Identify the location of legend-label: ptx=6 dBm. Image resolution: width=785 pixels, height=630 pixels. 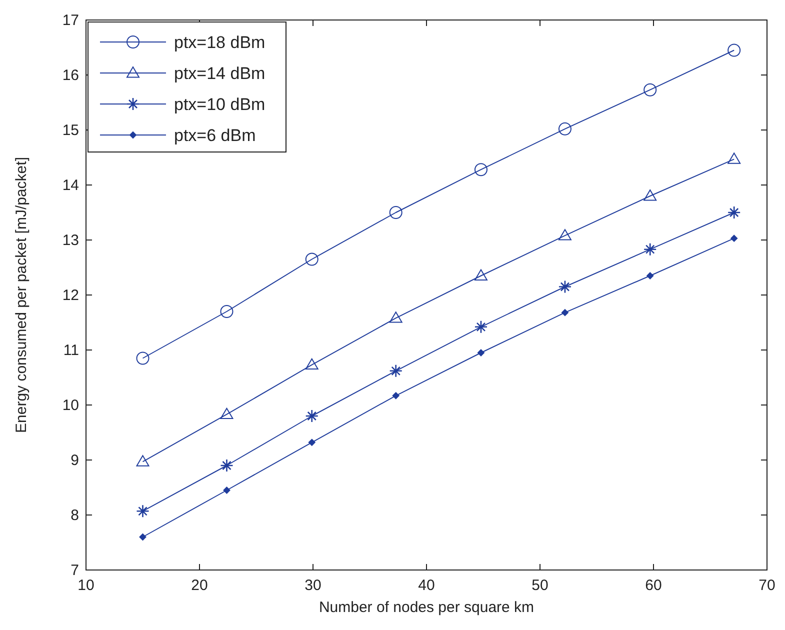
(215, 135).